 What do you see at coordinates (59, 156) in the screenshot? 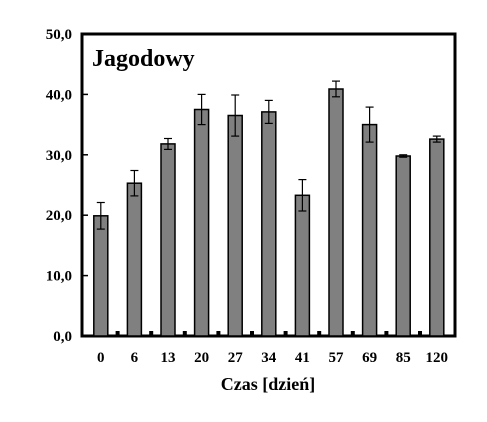
I see `y-tick-label: 30,0` at bounding box center [59, 156].